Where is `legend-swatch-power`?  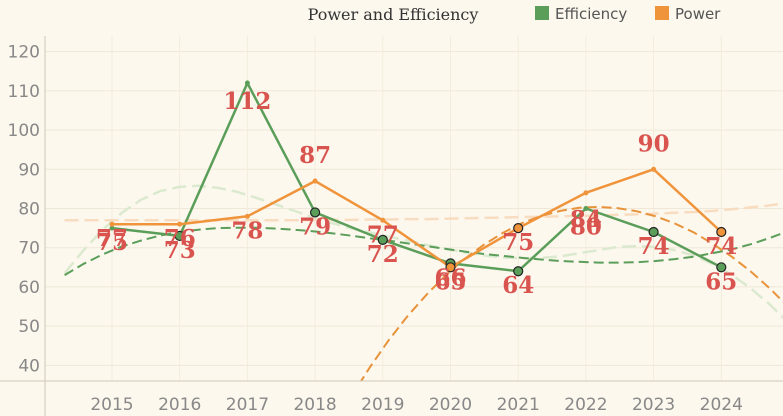
legend-swatch-power is located at coordinates (662, 13).